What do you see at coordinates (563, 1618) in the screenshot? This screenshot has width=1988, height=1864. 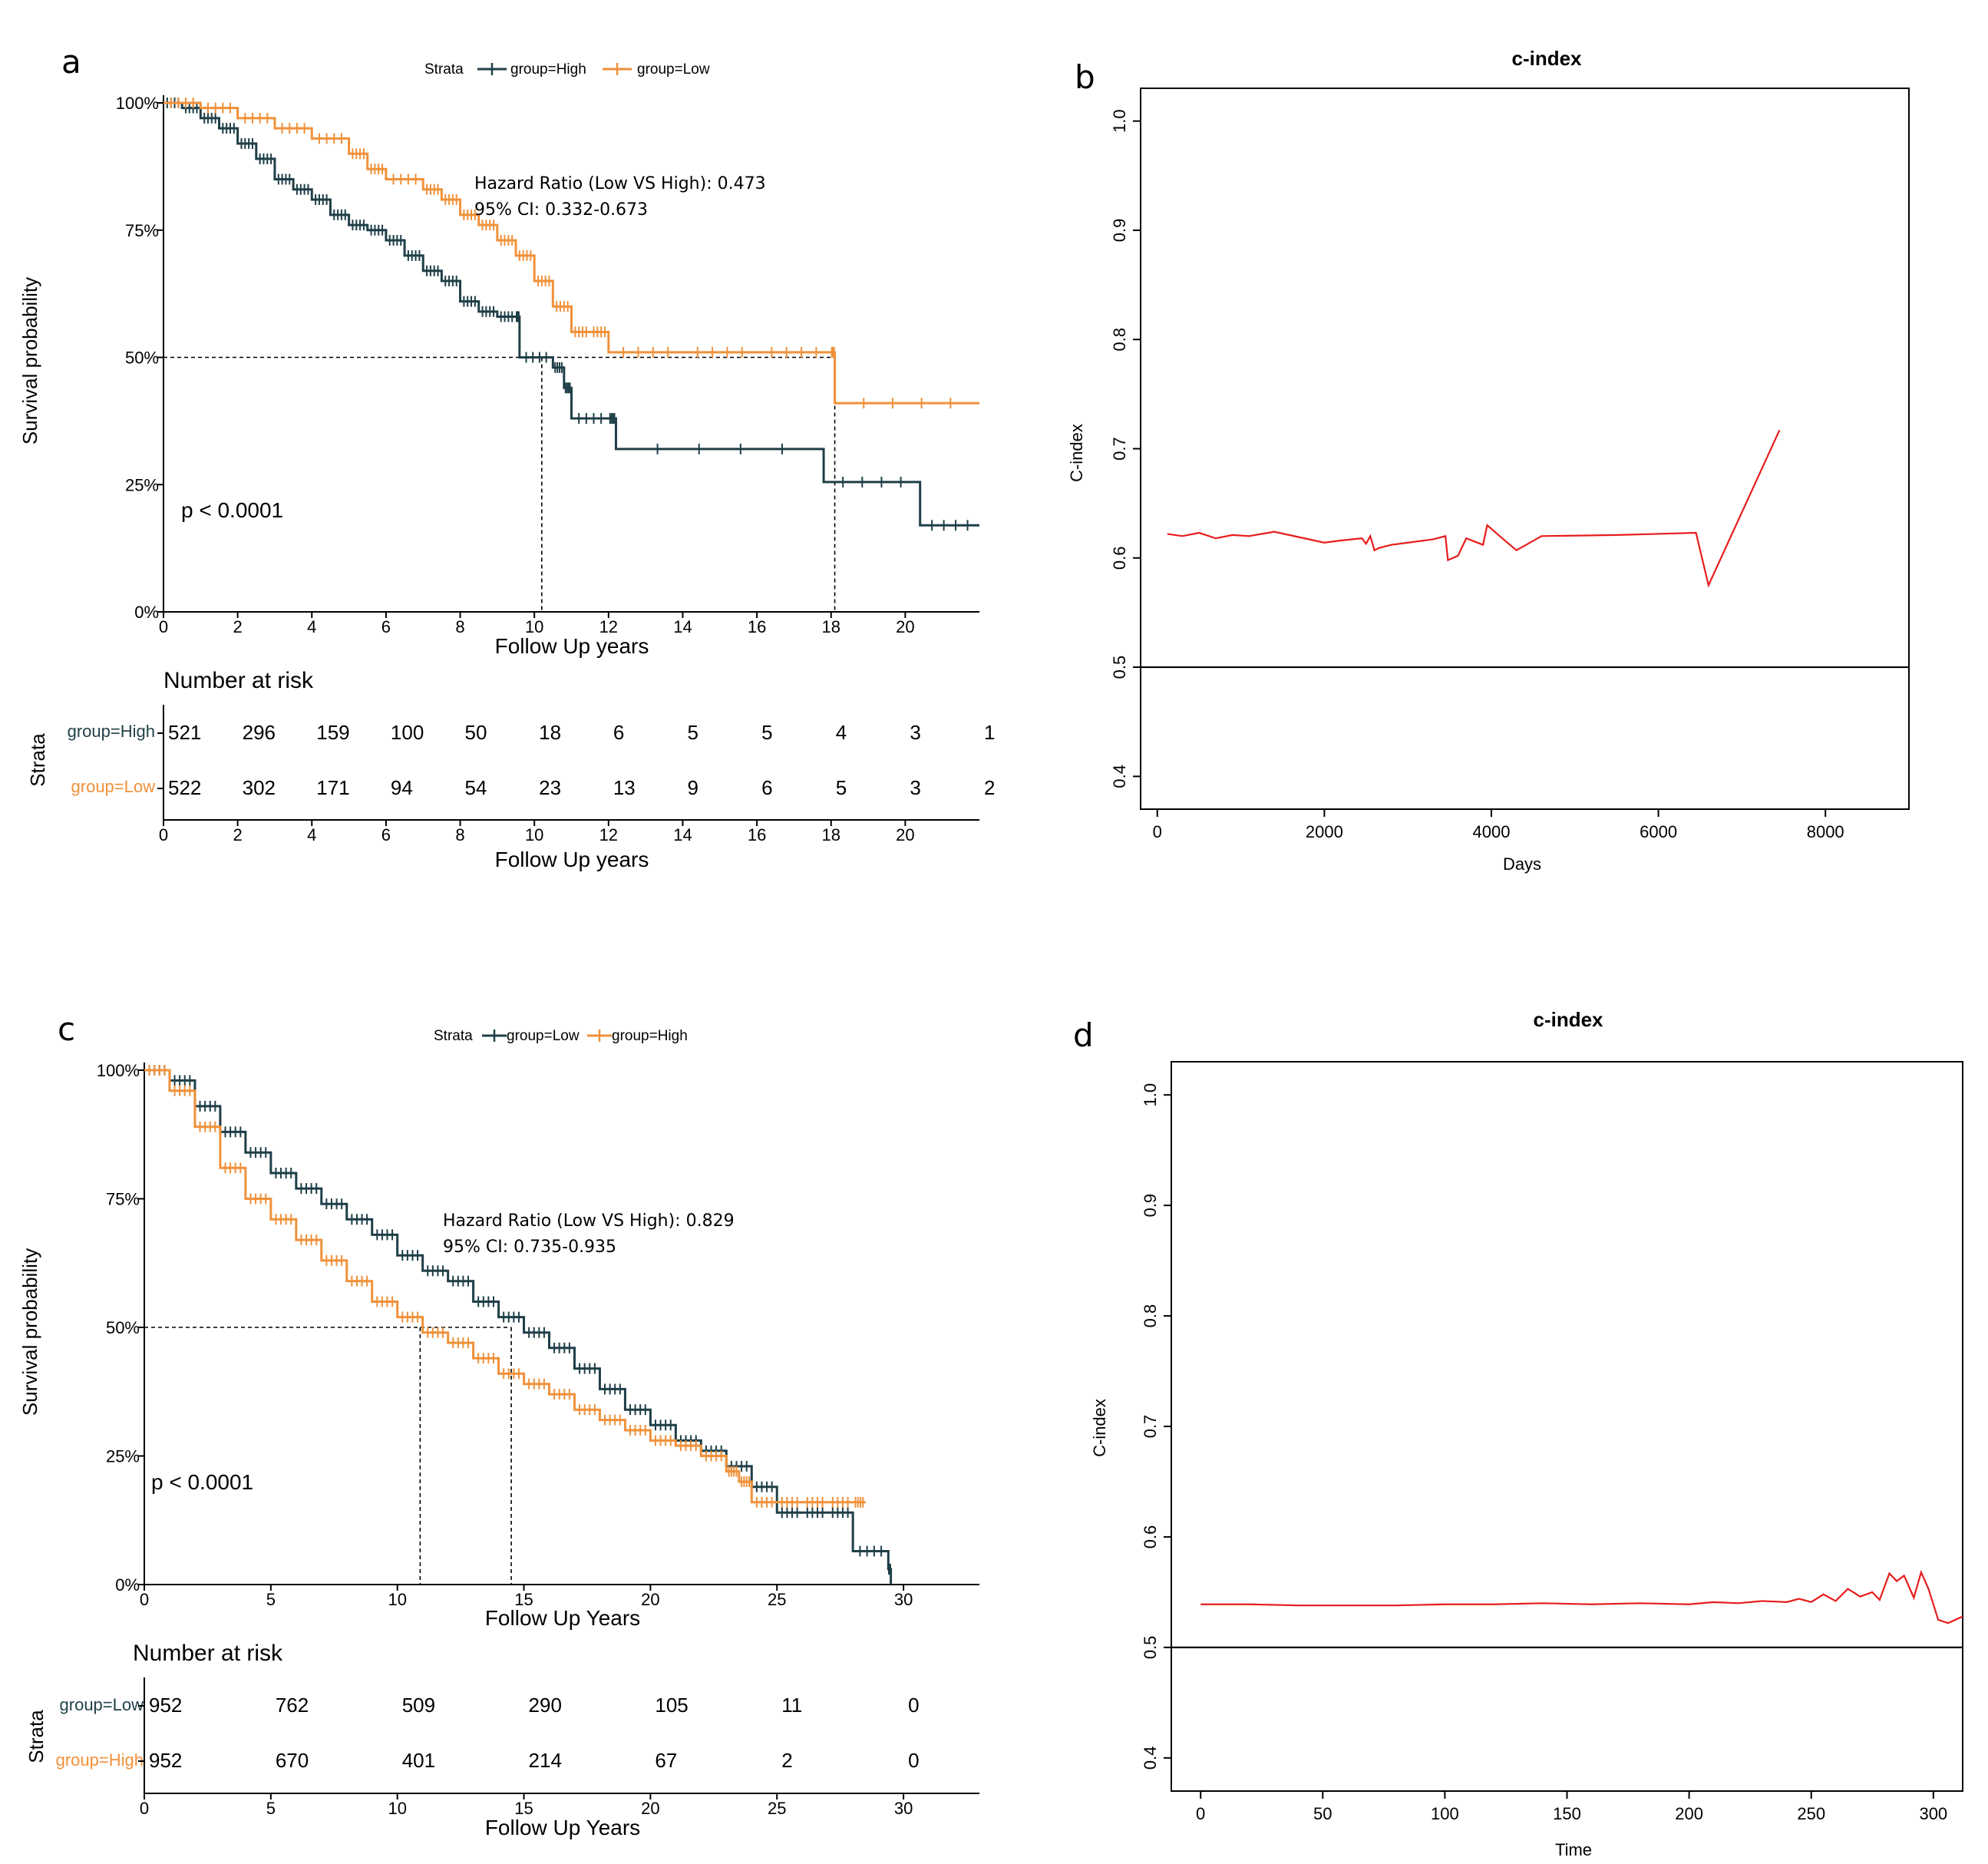 I see `panel-c-xlabel: Follow Up Years` at bounding box center [563, 1618].